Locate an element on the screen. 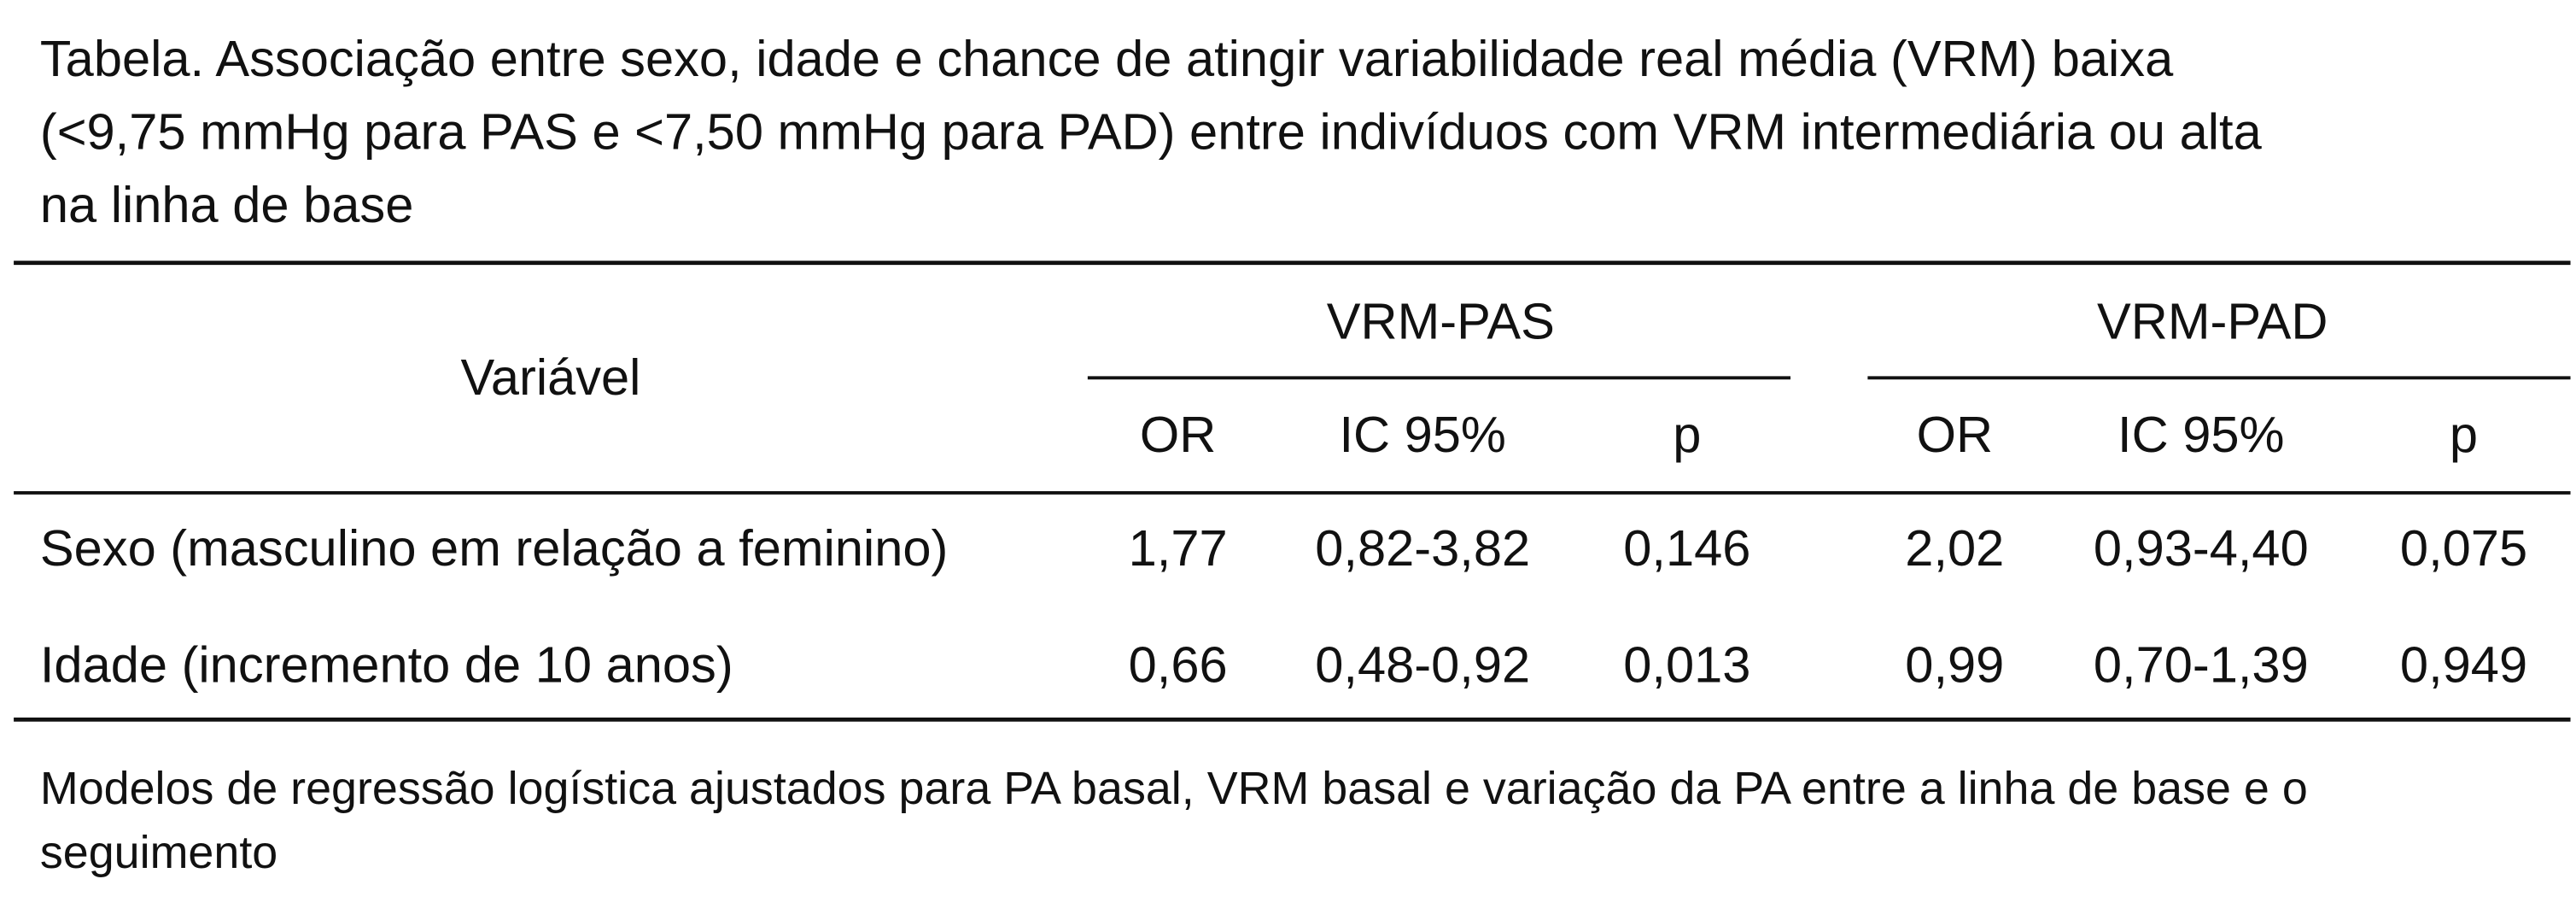  cell: 0,66 is located at coordinates (1178, 665).